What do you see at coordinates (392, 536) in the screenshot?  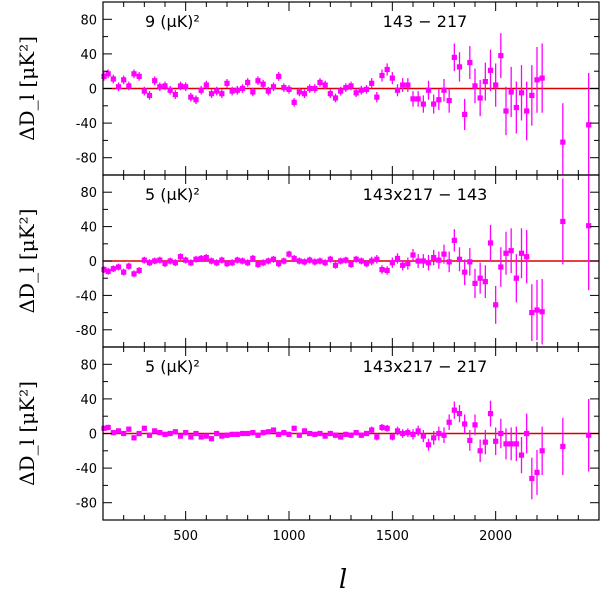 I see `panel-bottom-x-tick-label: 1500` at bounding box center [392, 536].